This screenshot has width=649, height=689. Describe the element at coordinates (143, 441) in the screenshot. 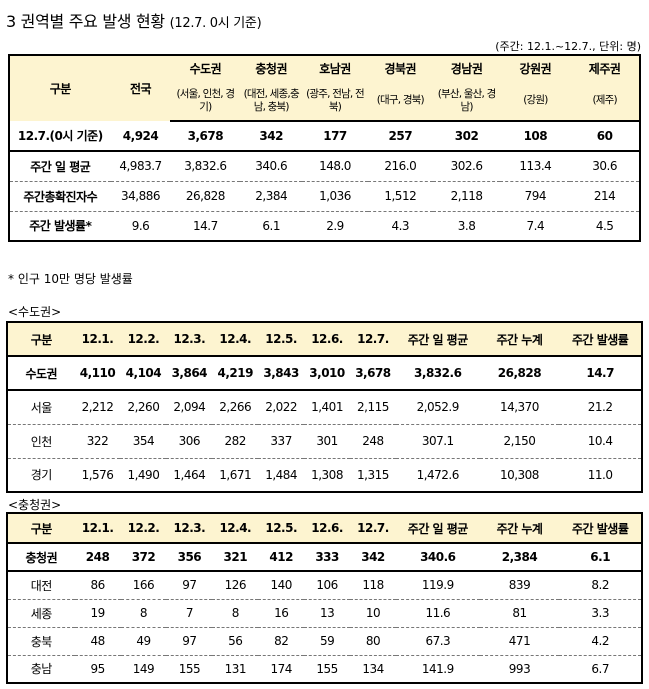

I see `table-cell: 354` at that location.